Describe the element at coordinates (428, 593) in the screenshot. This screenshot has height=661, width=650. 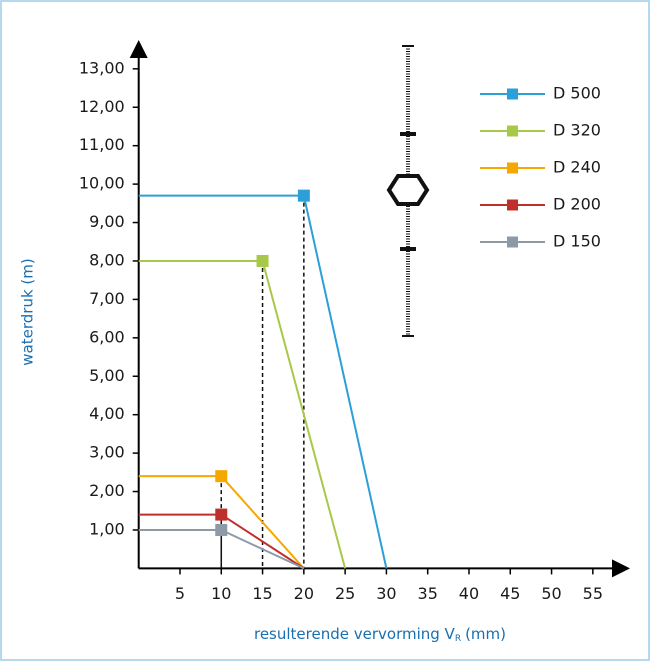
I see `x-tick-label: 35` at that location.